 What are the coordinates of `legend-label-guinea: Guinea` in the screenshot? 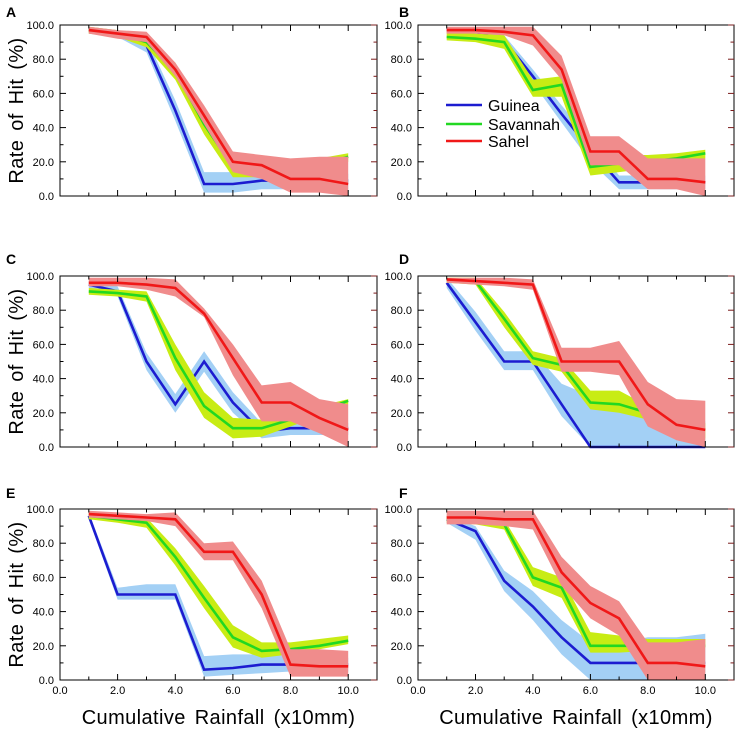 It's located at (514, 106).